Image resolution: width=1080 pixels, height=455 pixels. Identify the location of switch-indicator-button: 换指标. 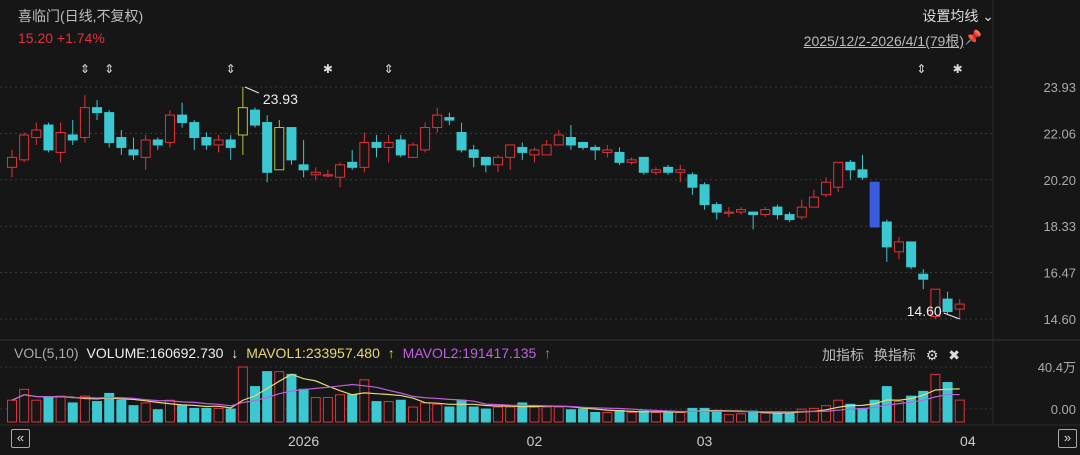
(894, 355).